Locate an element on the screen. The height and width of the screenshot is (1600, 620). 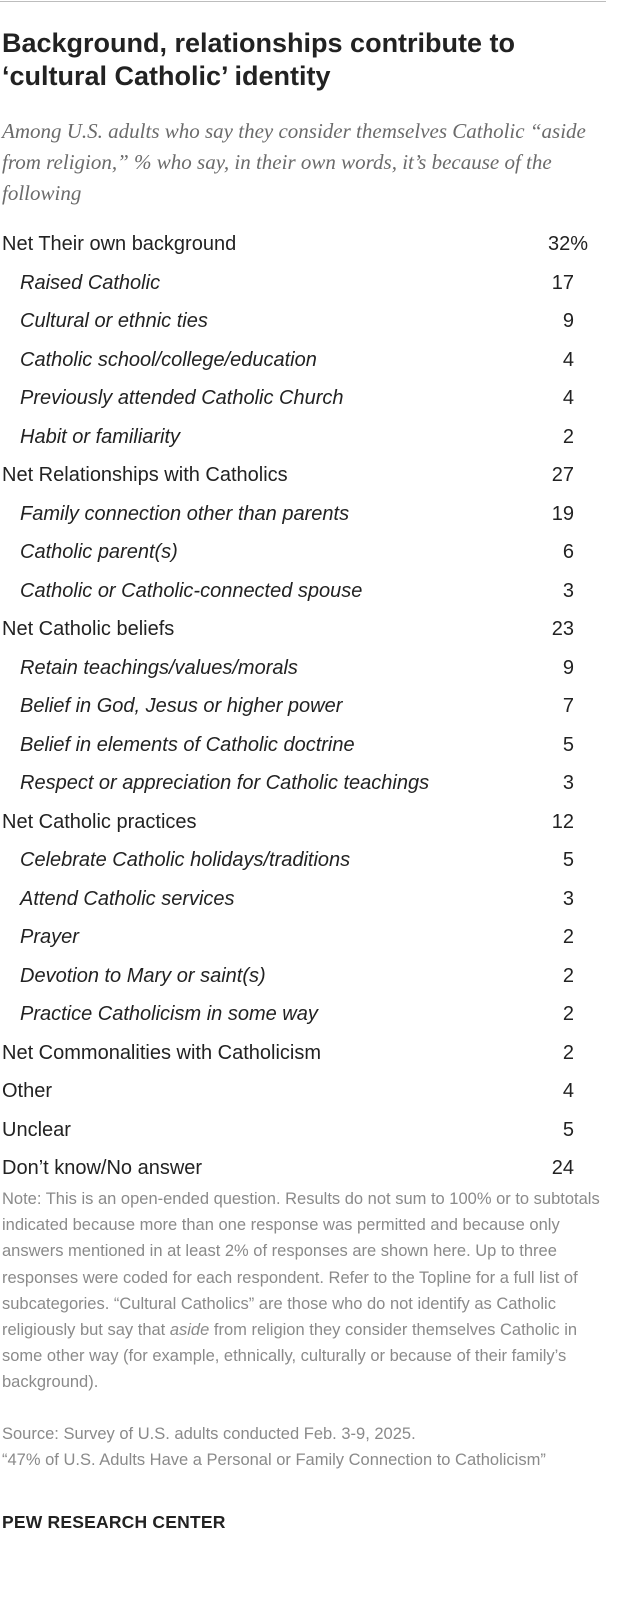
table-subrow: Catholic or Catholic-connected spouse 3 is located at coordinates (310, 596).